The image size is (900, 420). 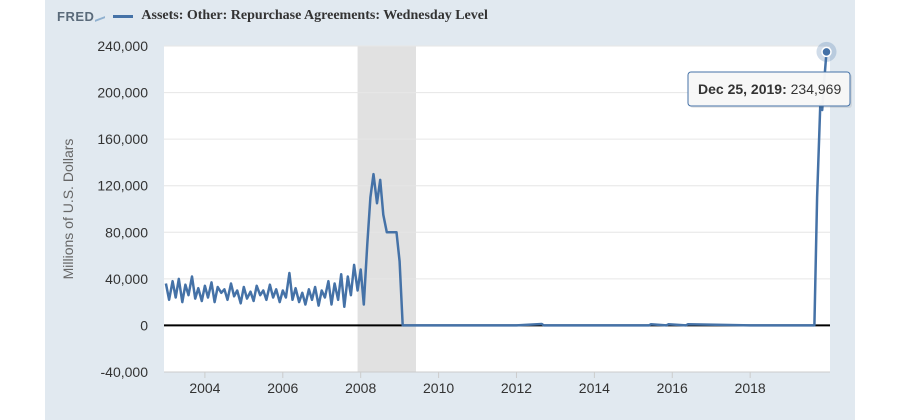 I want to click on y-tick-label: 40,000, so click(x=126, y=279).